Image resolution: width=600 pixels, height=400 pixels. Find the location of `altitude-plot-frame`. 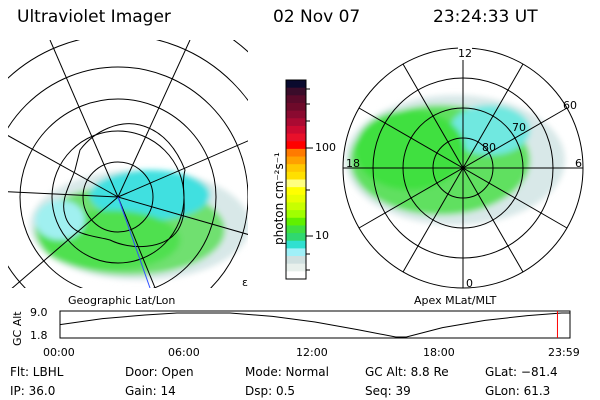

altitude-plot-frame is located at coordinates (315, 324).